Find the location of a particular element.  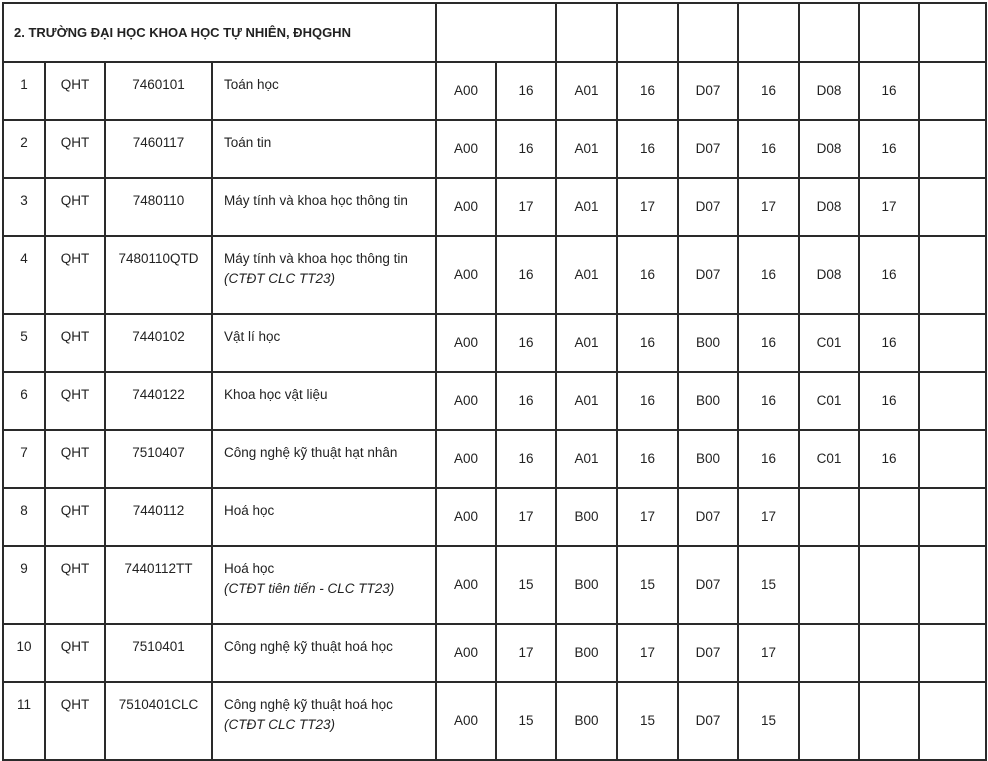

major-code: 7510401CLC is located at coordinates (158, 721).